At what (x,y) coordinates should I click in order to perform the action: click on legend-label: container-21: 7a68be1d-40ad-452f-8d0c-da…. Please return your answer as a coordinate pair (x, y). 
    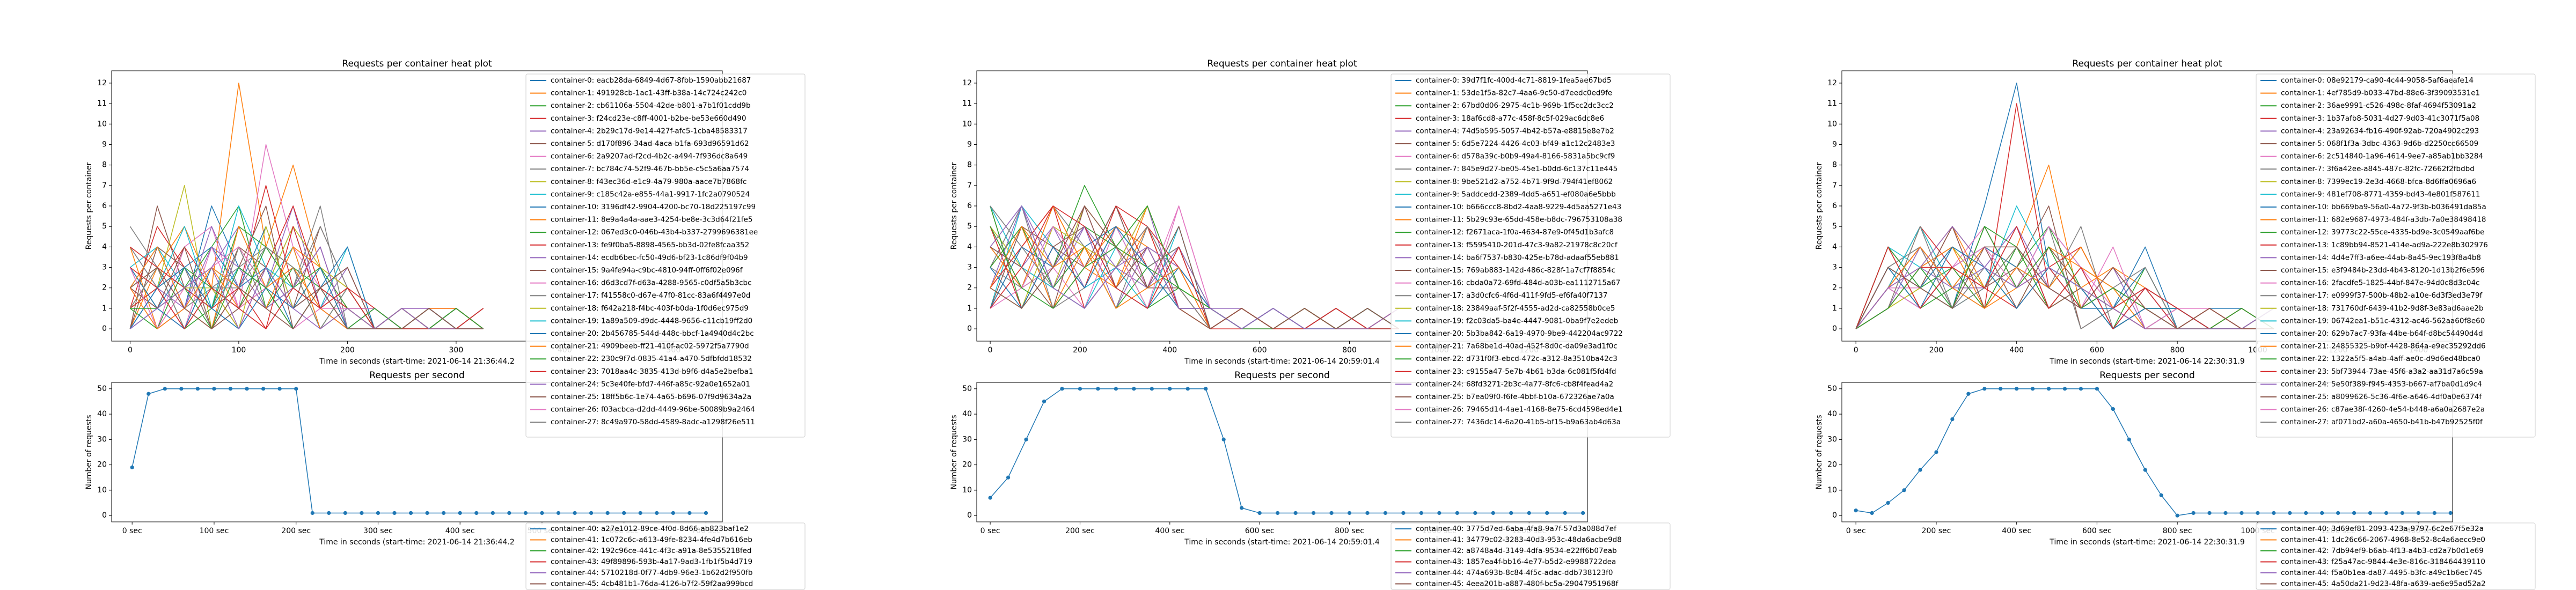
    Looking at the image, I should click on (1517, 346).